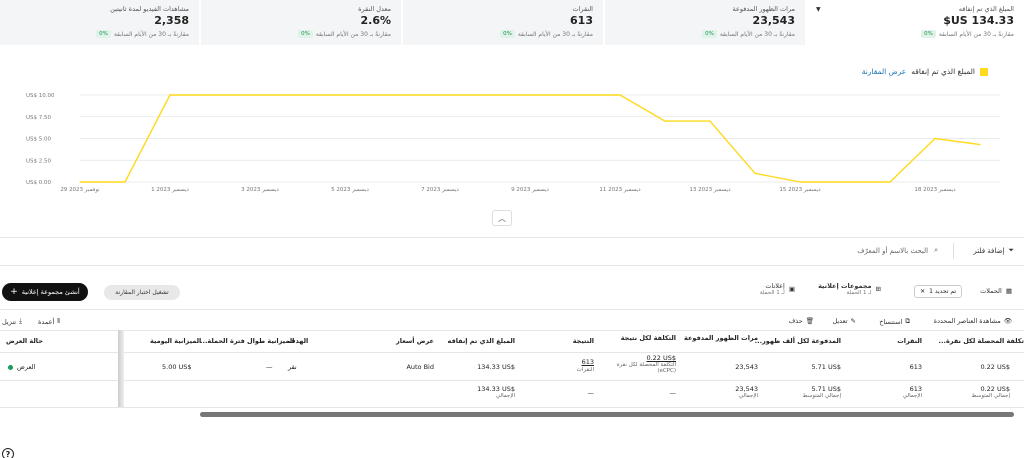 The width and height of the screenshot is (1024, 458). I want to click on horizontal-scrollbar-thumb, so click(607, 414).